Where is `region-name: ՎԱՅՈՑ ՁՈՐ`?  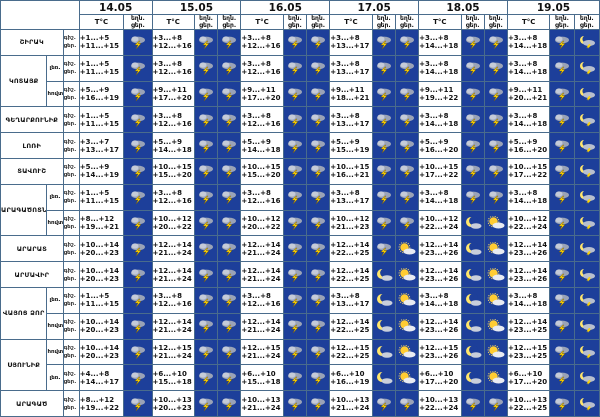 region-name: ՎԱՅՈՑ ՁՈՐ is located at coordinates (24, 313).